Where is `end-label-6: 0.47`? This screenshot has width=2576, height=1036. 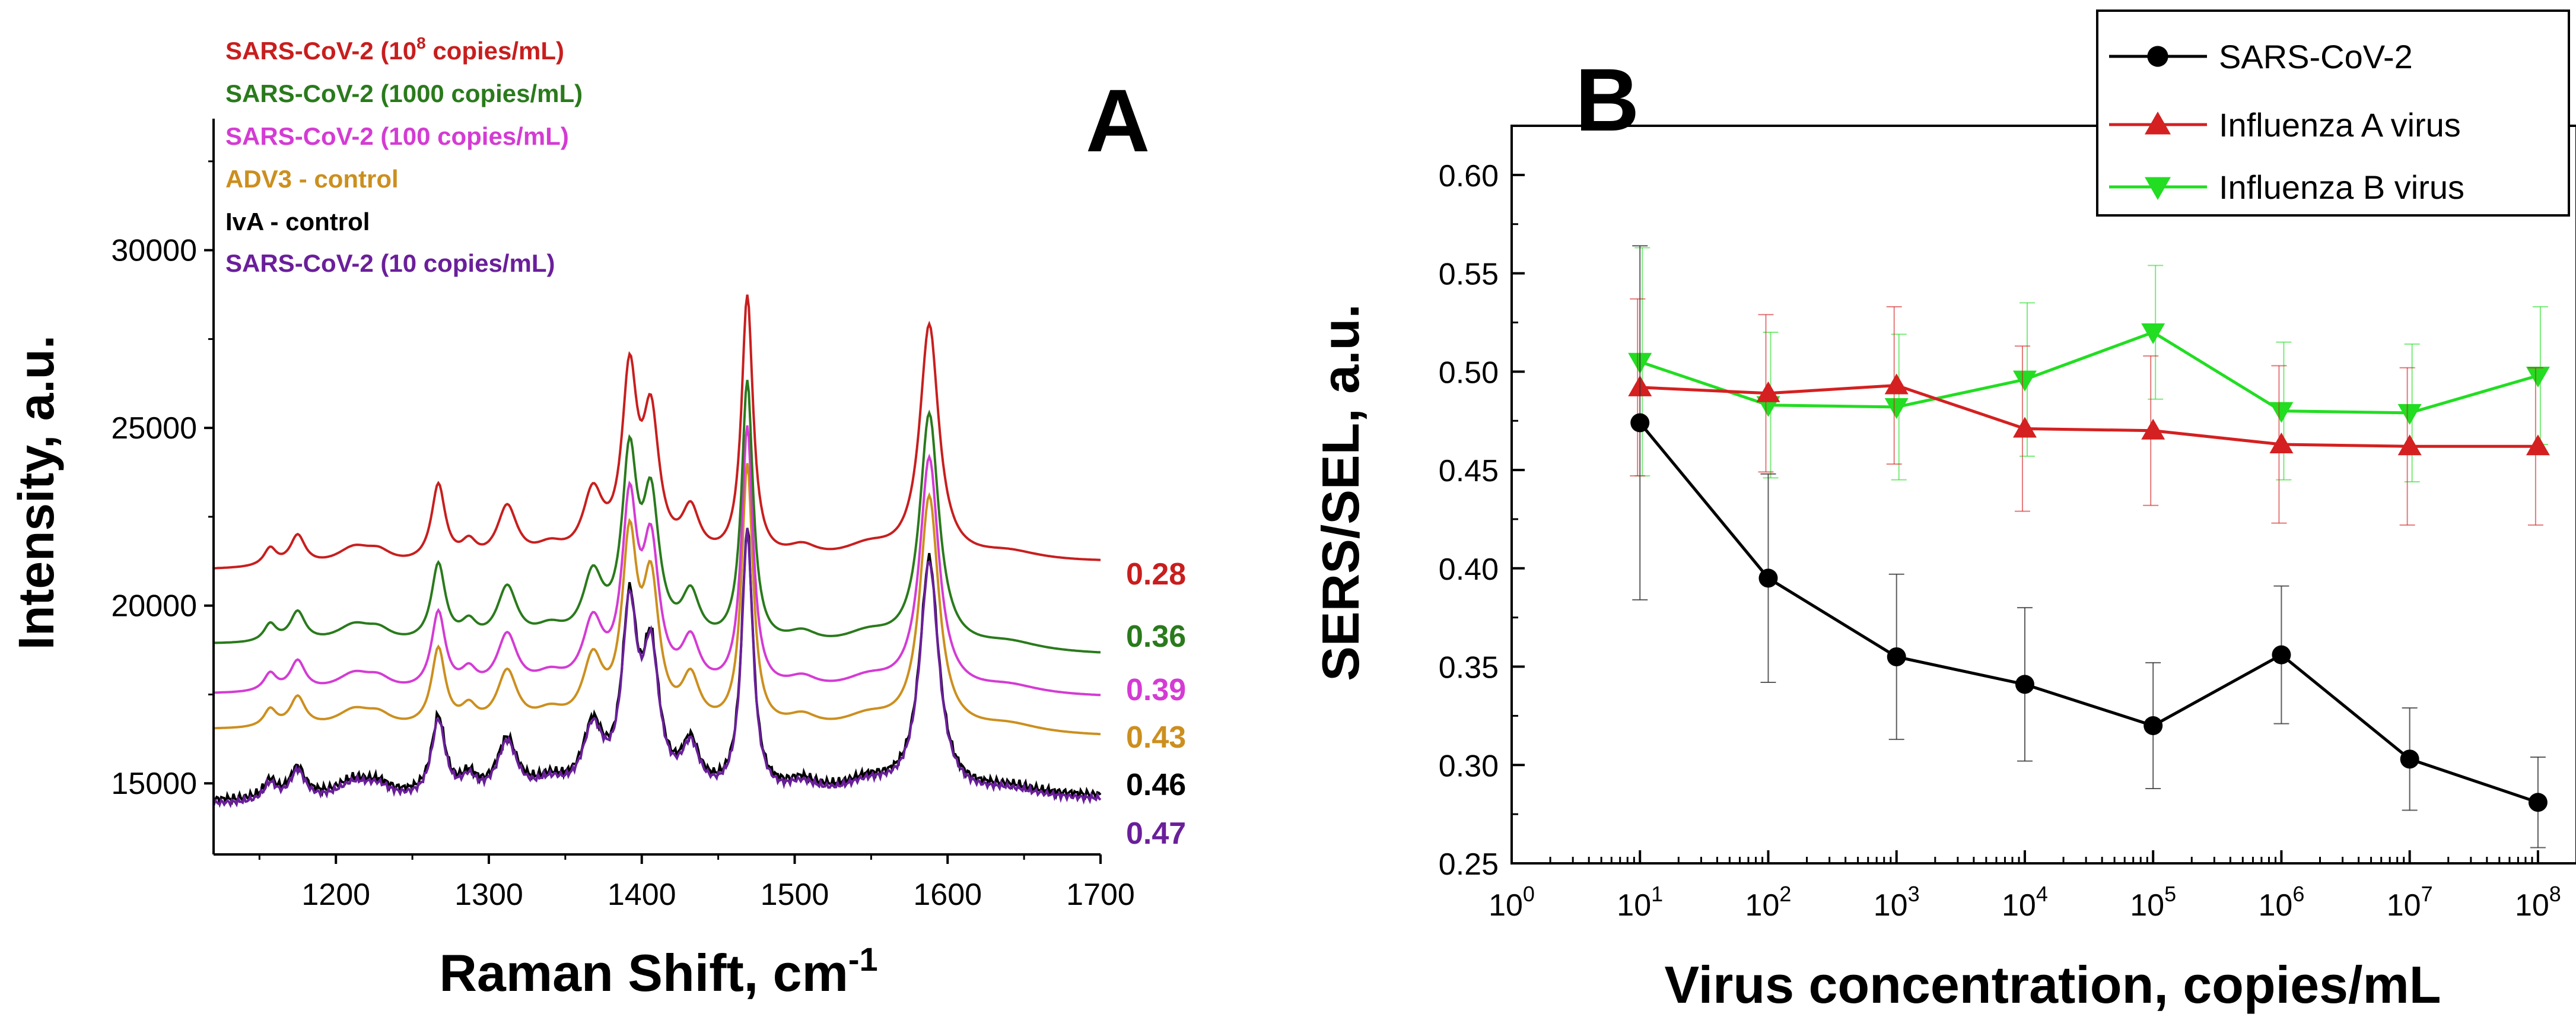 end-label-6: 0.47 is located at coordinates (1156, 833).